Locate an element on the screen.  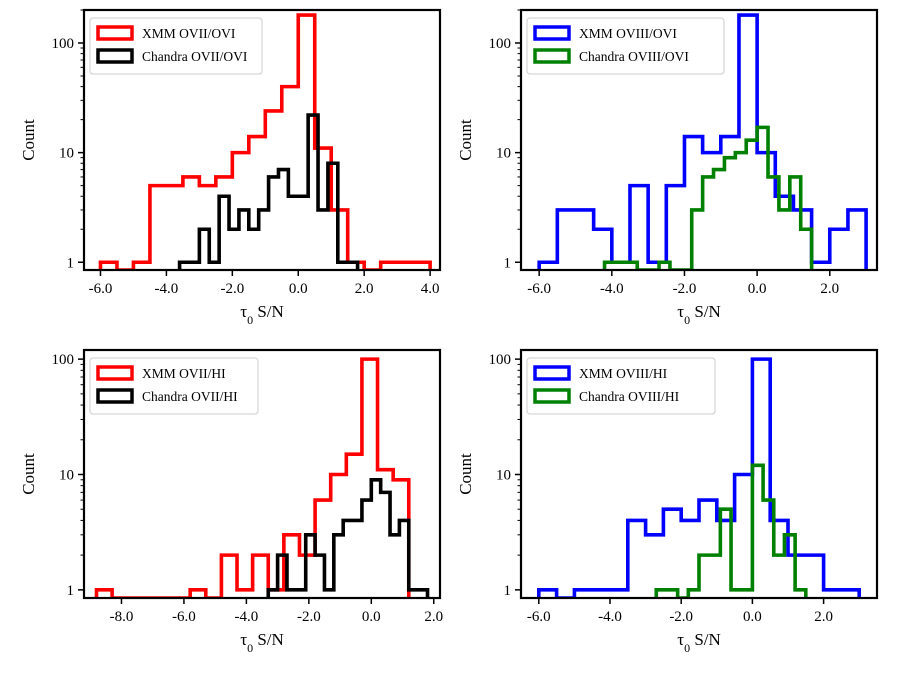
legend-entry: Chandra OVII/OVI is located at coordinates (195, 56).